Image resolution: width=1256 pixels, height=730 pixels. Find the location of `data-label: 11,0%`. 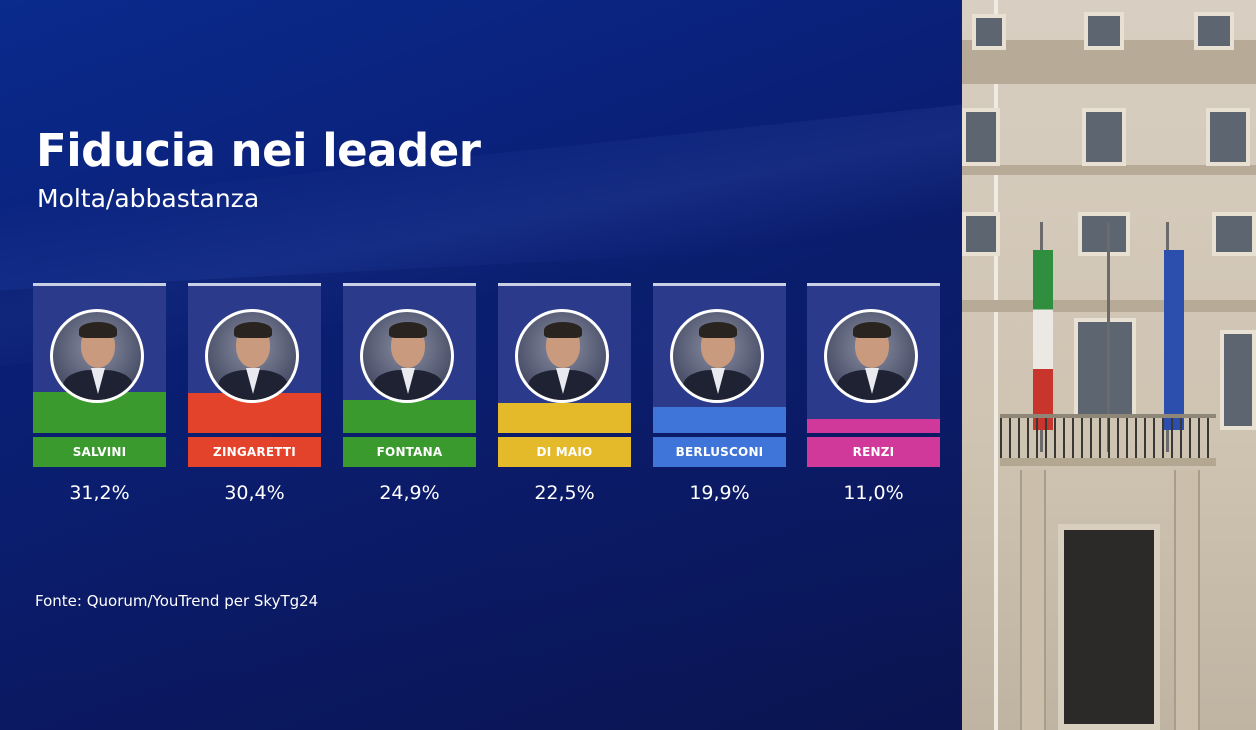

data-label: 11,0% is located at coordinates (873, 493).